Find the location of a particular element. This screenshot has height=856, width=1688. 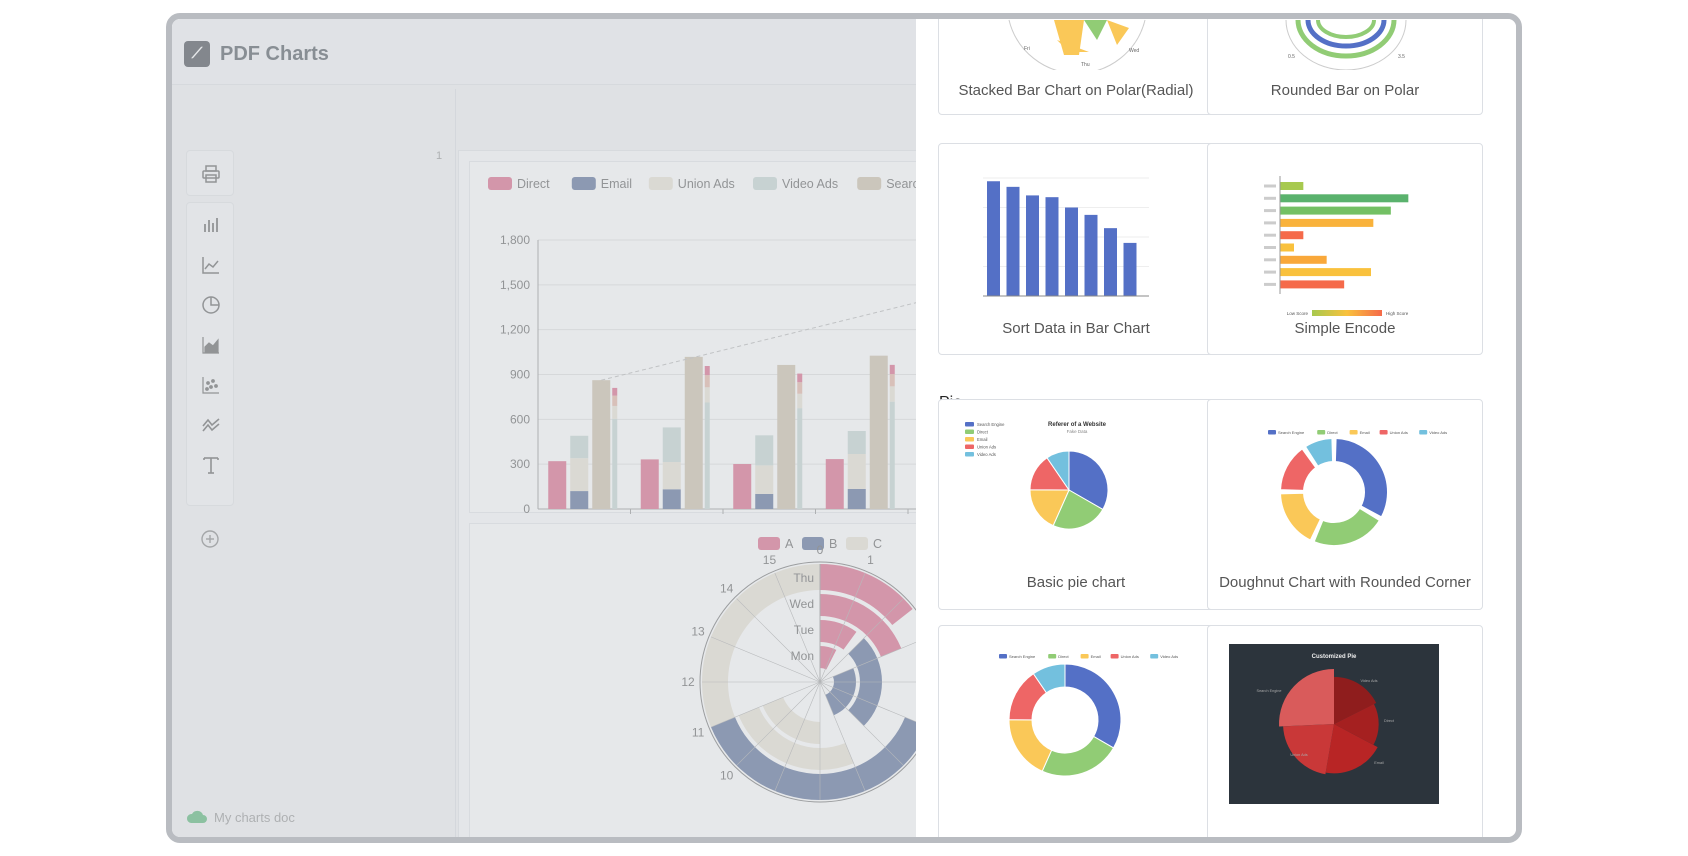

area-chart-icon is located at coordinates (211, 345).